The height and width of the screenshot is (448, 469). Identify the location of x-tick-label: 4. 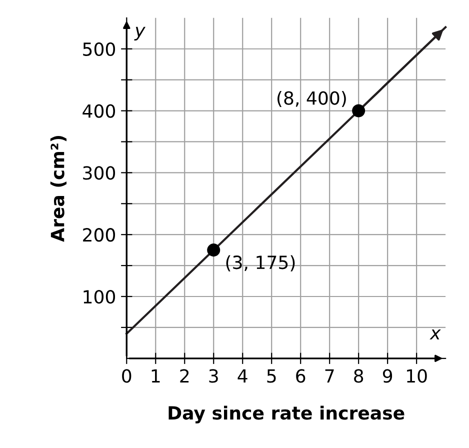
(243, 376).